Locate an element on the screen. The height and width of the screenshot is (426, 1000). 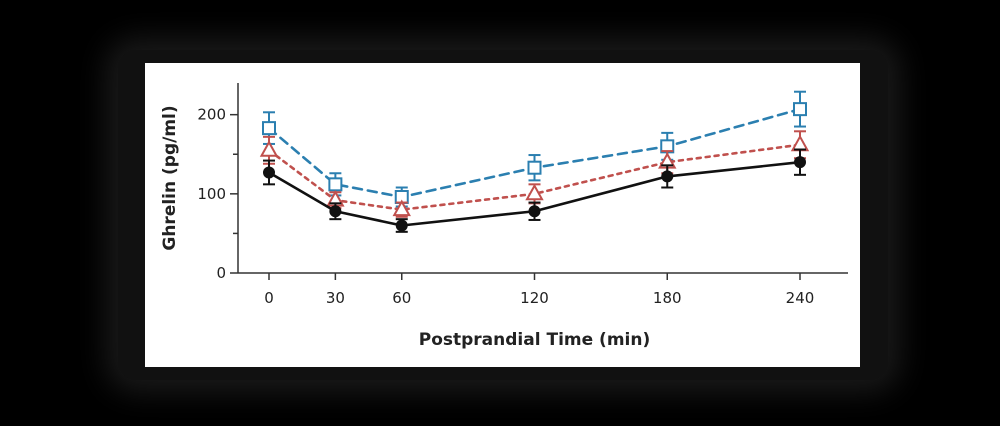
y-tick-label: 0 is located at coordinates (221, 273).